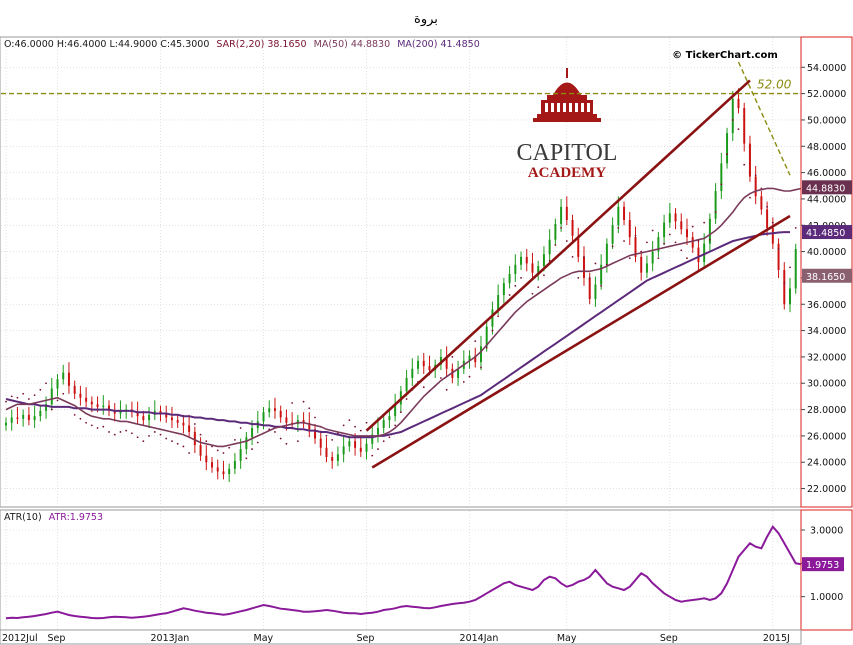 This screenshot has height=645, width=853. What do you see at coordinates (764, 118) in the screenshot?
I see `falling-resistance-line` at bounding box center [764, 118].